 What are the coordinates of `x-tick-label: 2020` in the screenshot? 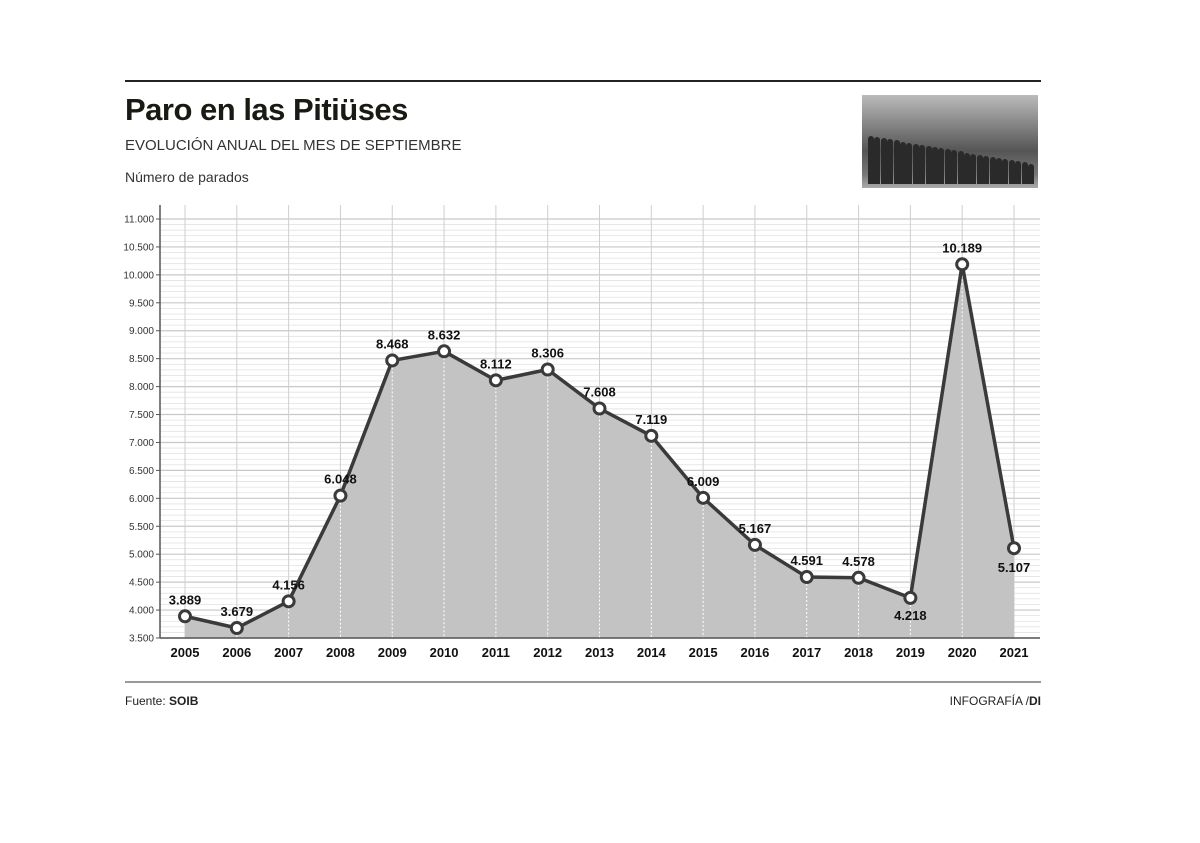 It's located at (962, 652).